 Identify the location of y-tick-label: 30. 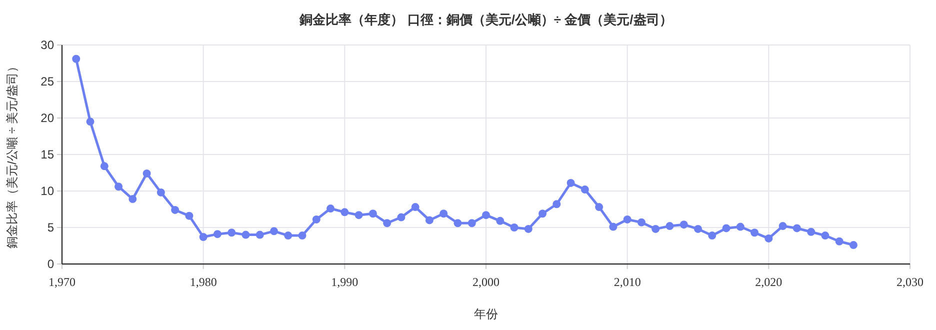
(47, 45).